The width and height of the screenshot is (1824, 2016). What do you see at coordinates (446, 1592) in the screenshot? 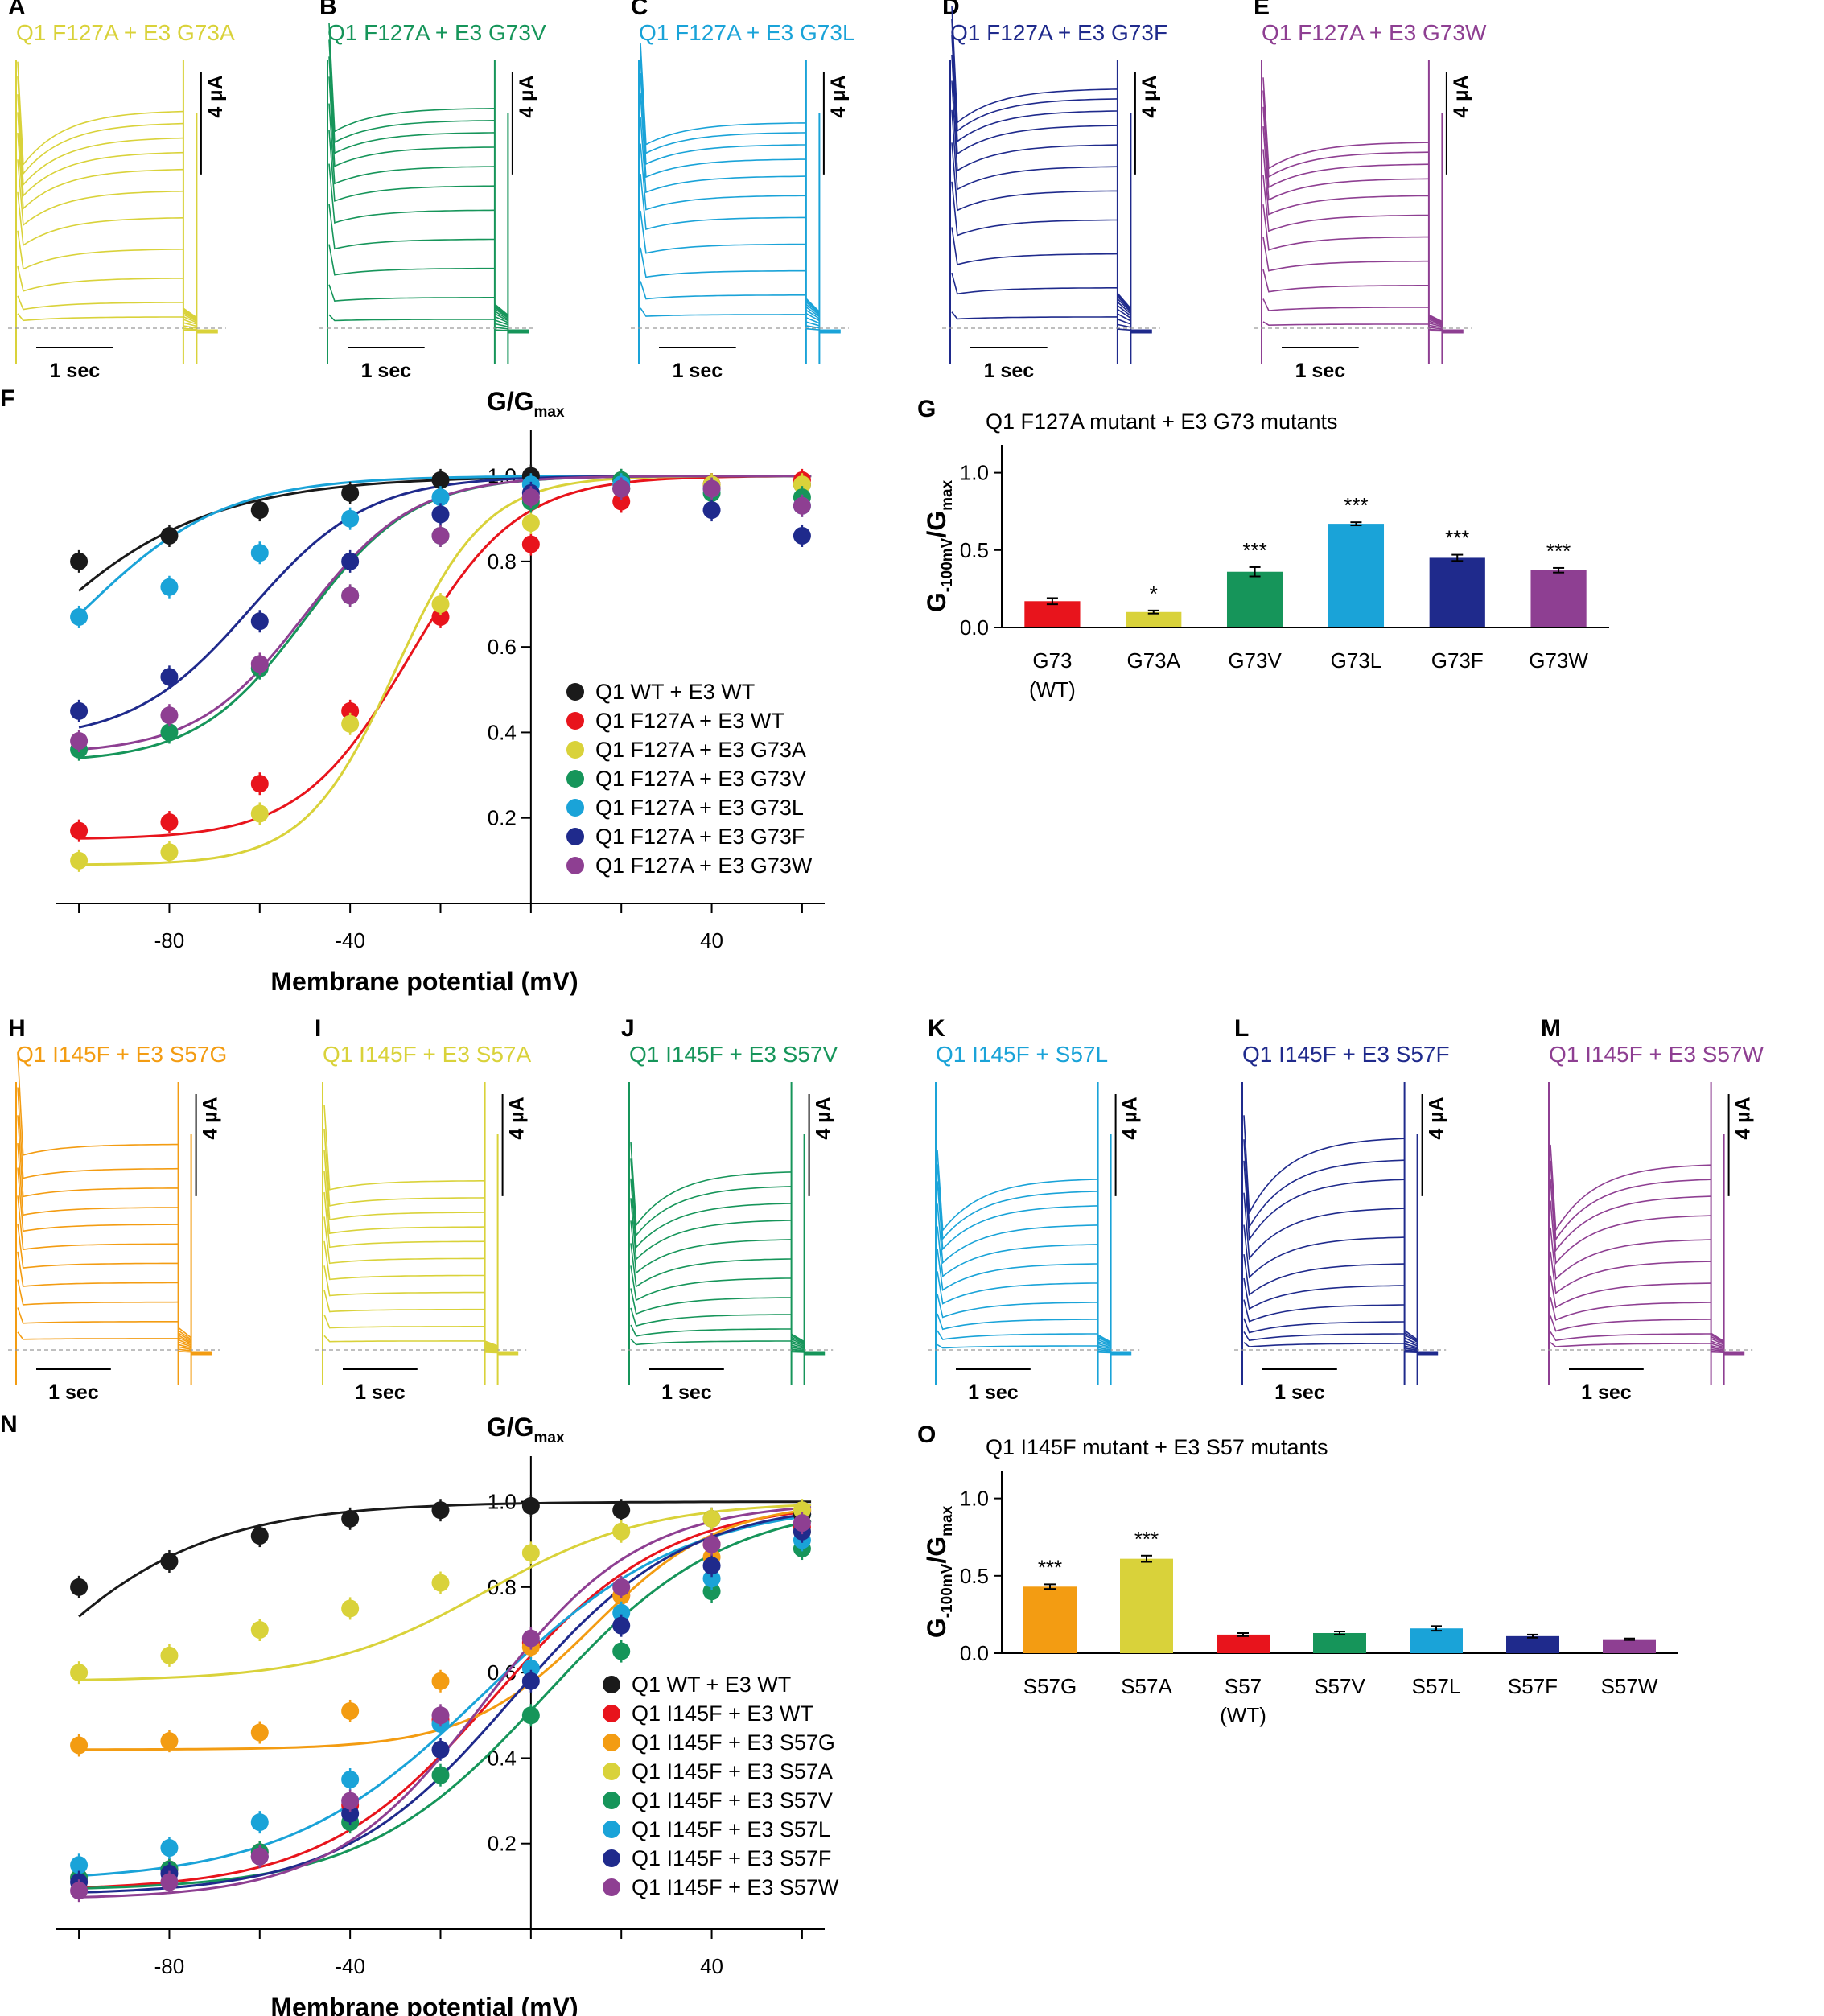
I see `fit-curve` at bounding box center [446, 1592].